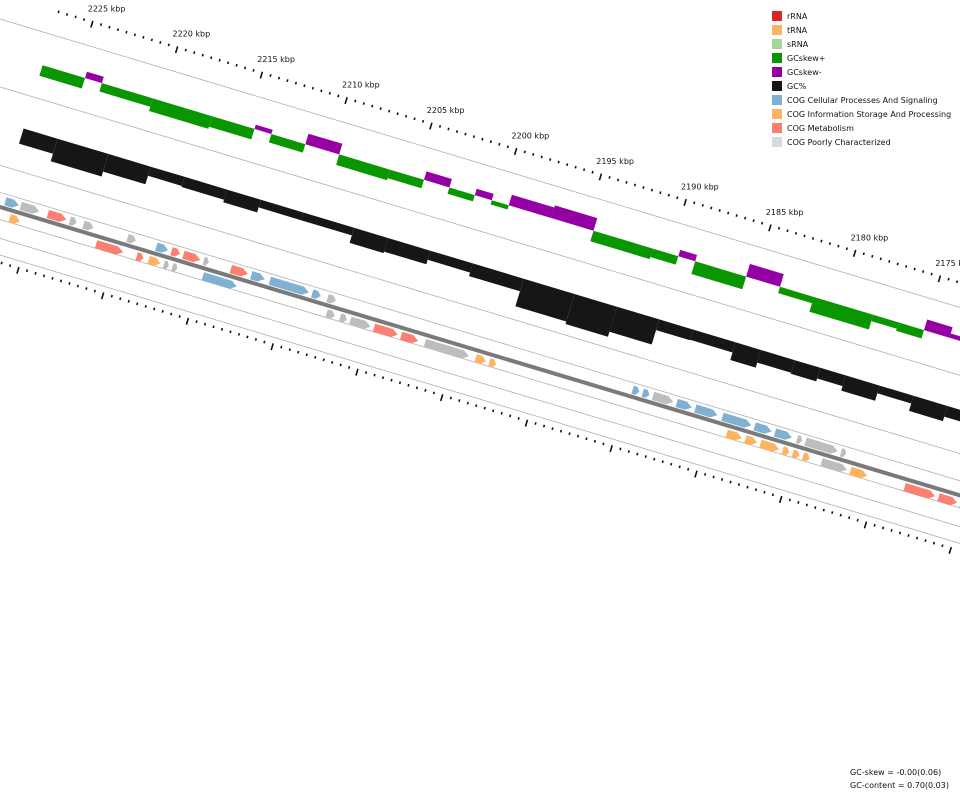  Describe the element at coordinates (861, 16) in the screenshot. I see `legend-item: rRNA` at that location.